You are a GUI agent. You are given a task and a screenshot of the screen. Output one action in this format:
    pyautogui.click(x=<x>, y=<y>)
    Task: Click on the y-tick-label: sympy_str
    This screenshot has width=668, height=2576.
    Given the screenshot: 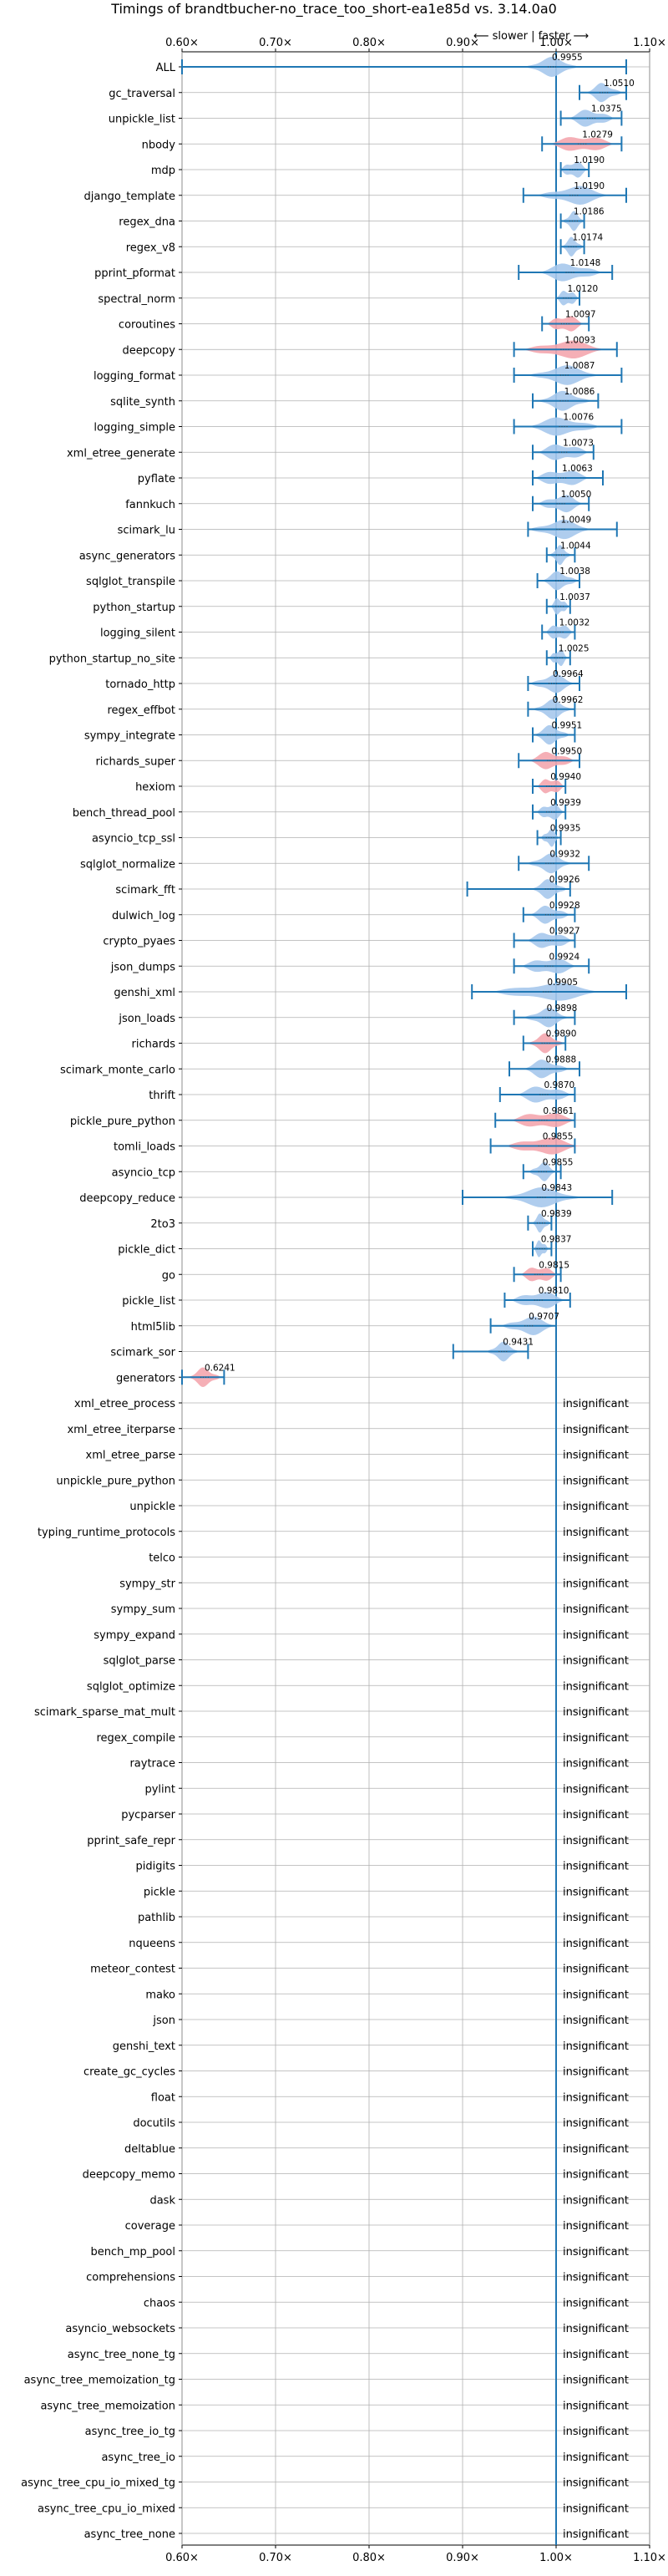 What is the action you would take?
    pyautogui.click(x=147, y=1584)
    